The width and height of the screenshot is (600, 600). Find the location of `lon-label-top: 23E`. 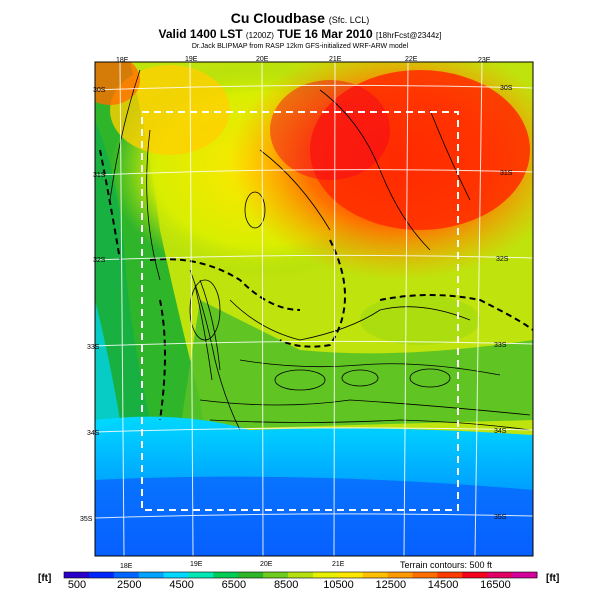

lon-label-top: 23E is located at coordinates (484, 60).